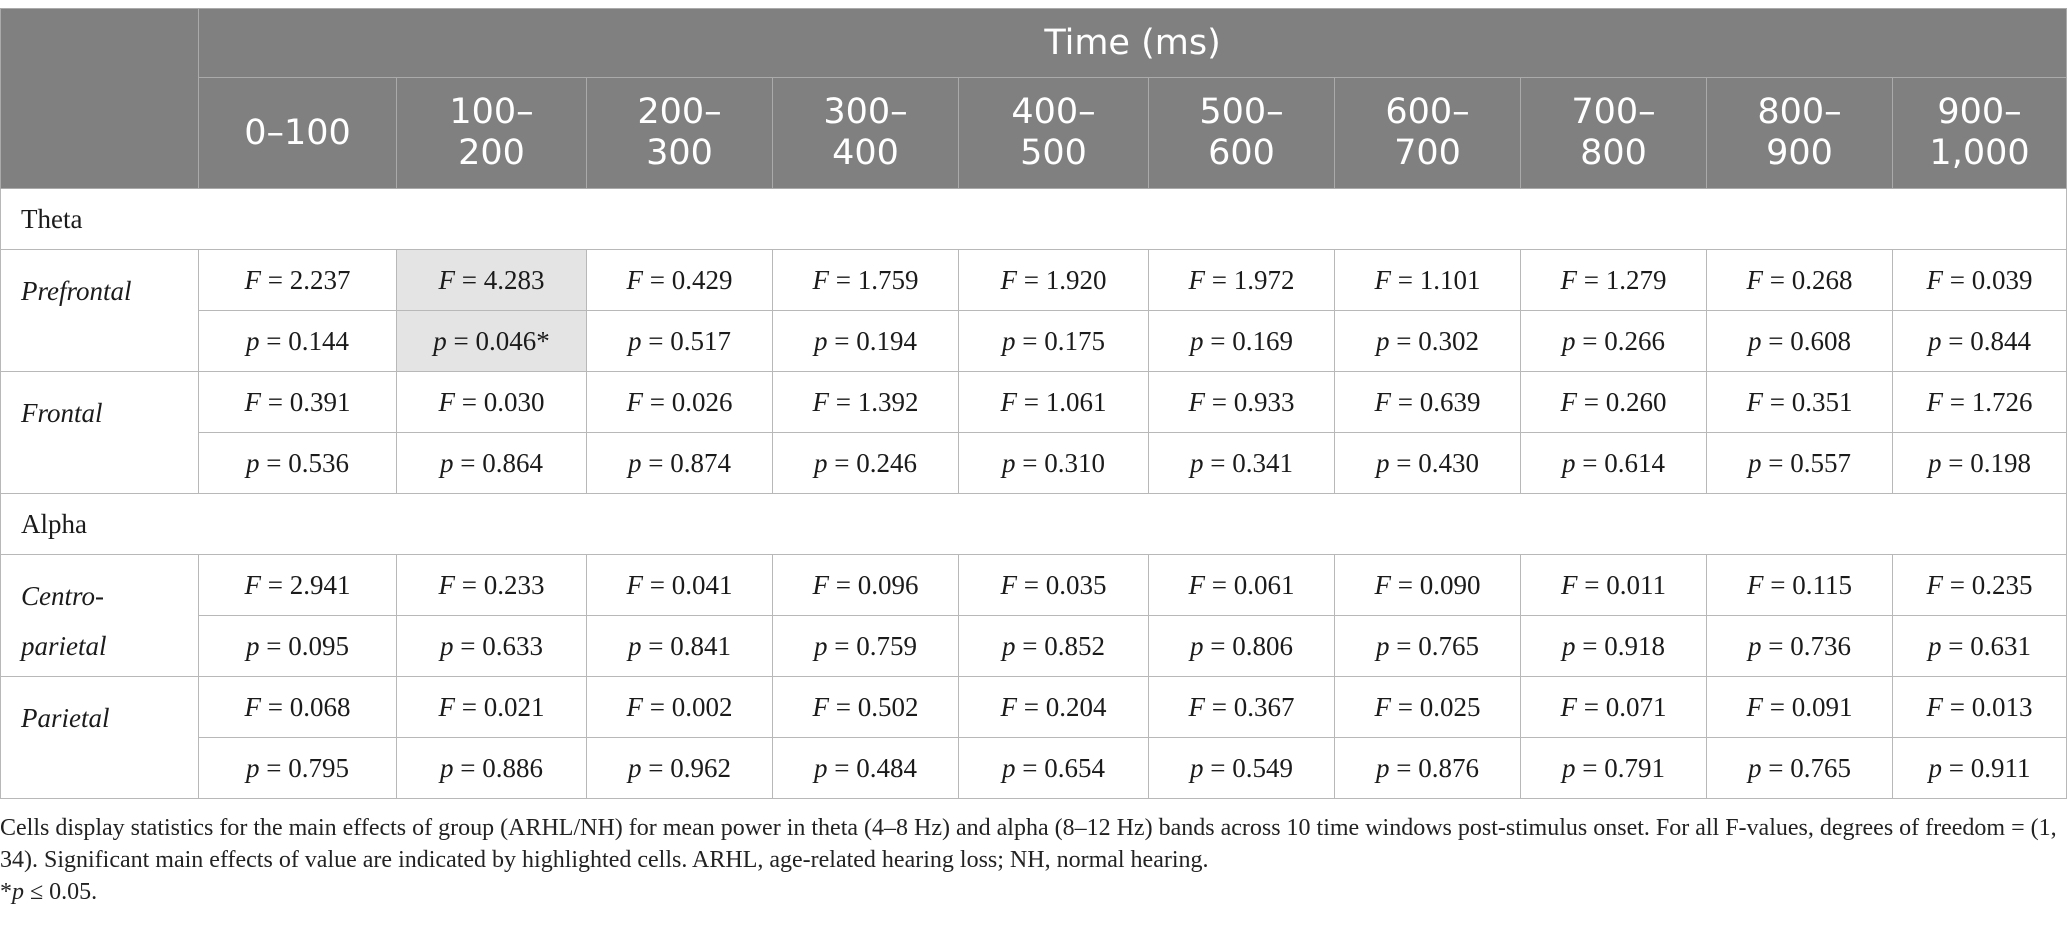  Describe the element at coordinates (491, 280) in the screenshot. I see `f-value-cell: F = 4.283` at that location.